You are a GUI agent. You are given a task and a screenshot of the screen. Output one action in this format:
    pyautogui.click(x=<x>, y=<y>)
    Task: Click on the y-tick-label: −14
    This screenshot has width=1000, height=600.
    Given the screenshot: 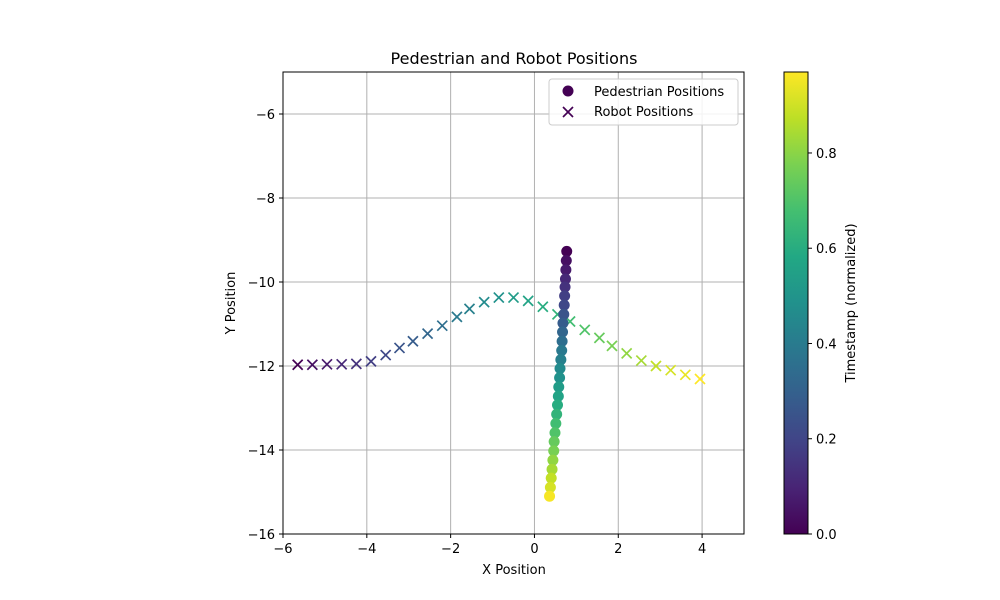 What is the action you would take?
    pyautogui.click(x=261, y=451)
    